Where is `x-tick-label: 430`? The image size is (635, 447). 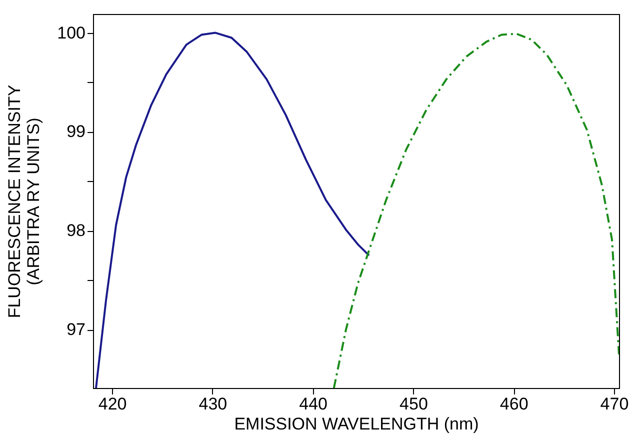 x-tick-label: 430 is located at coordinates (213, 404).